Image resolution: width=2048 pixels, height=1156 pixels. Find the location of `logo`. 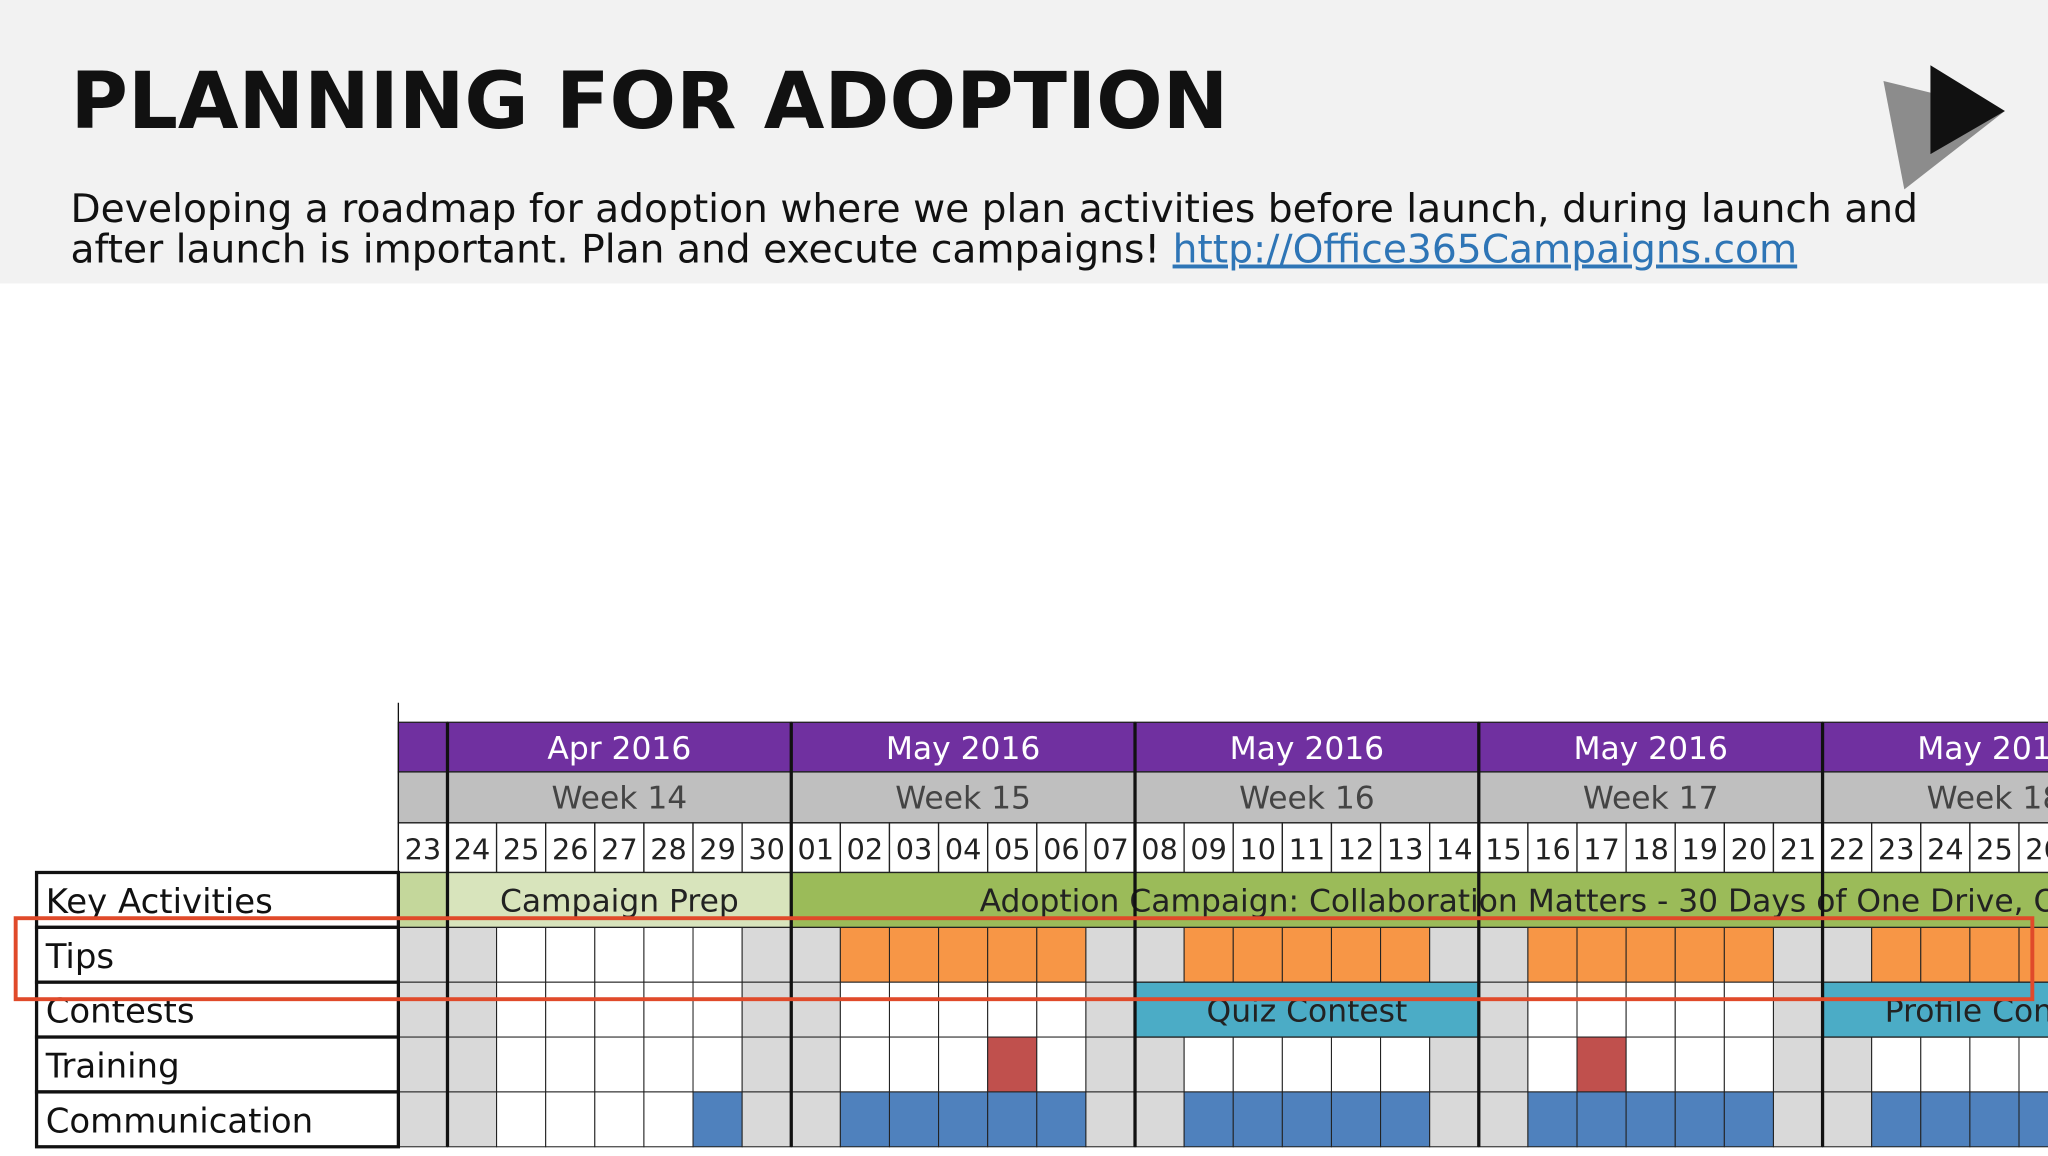

logo is located at coordinates (1944, 127).